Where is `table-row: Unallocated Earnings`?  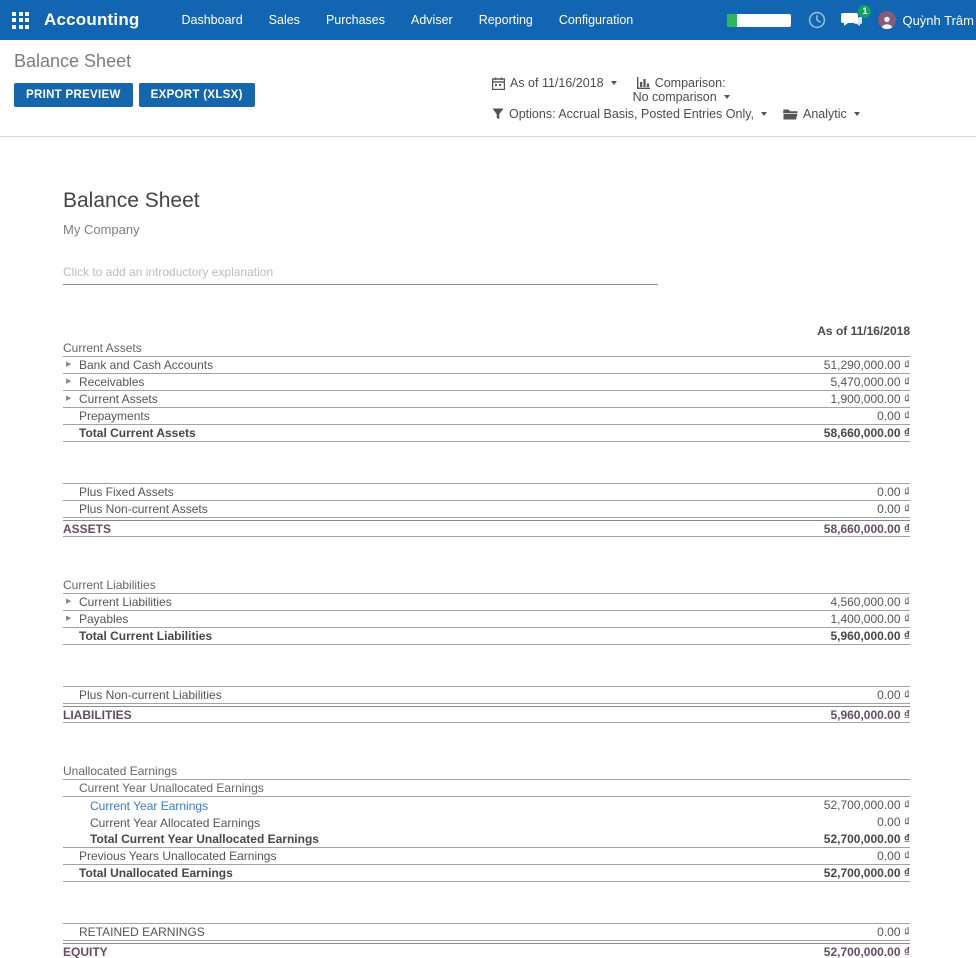 table-row: Unallocated Earnings is located at coordinates (486, 771).